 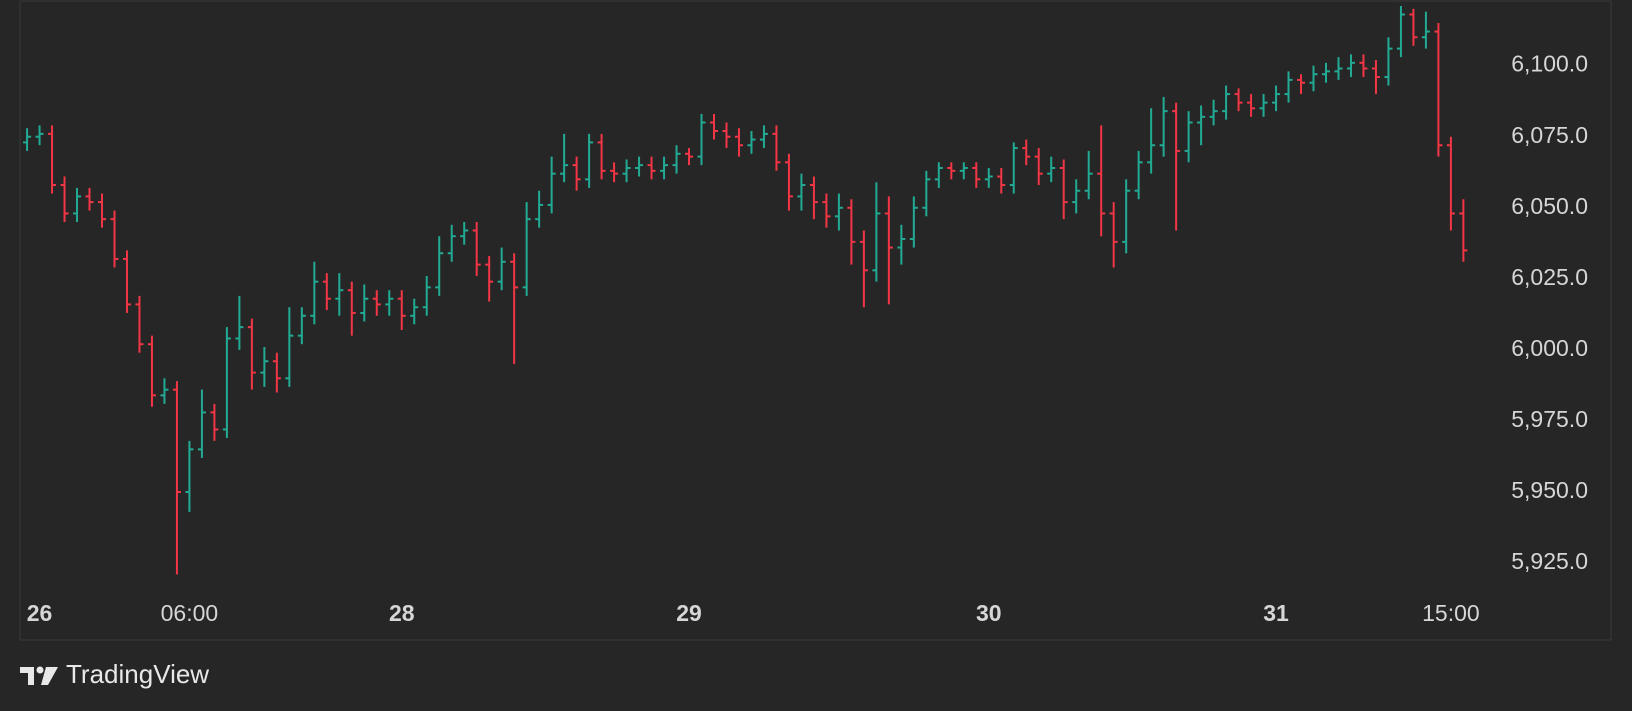 What do you see at coordinates (1549, 135) in the screenshot?
I see `y-tick-label: 6,075.0` at bounding box center [1549, 135].